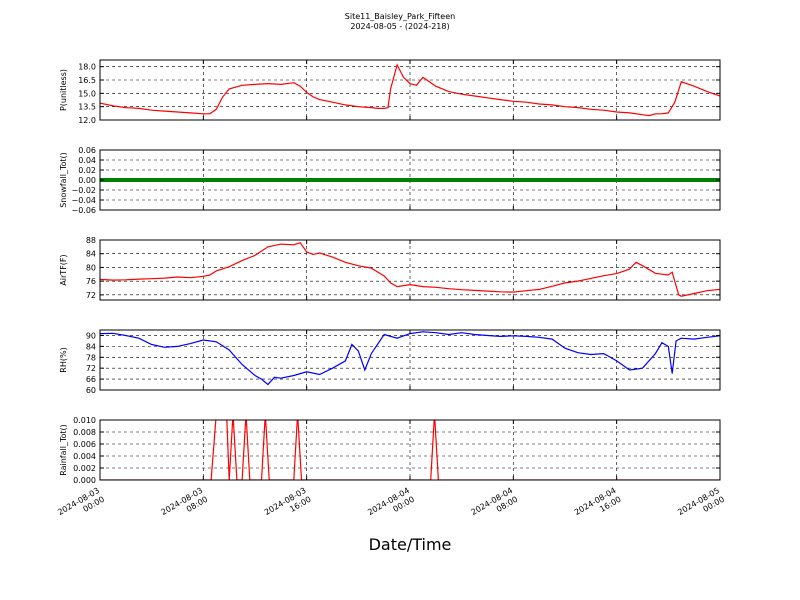  I want to click on panel-2: 72 76 80 84 88 AirTF(F), so click(390, 268).